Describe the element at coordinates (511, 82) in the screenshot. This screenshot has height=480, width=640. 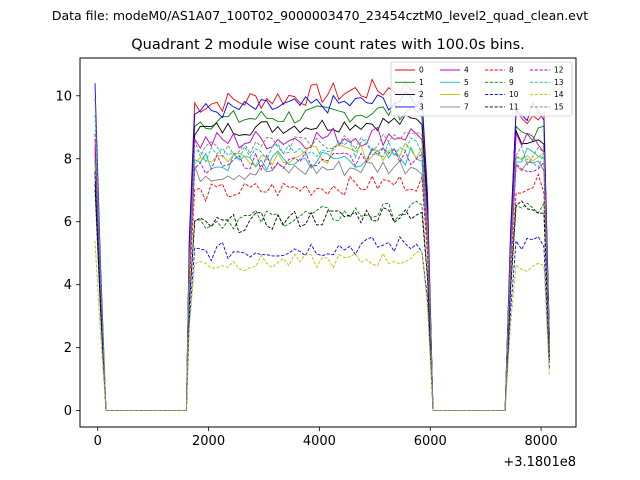
I see `legend-label: 9` at that location.